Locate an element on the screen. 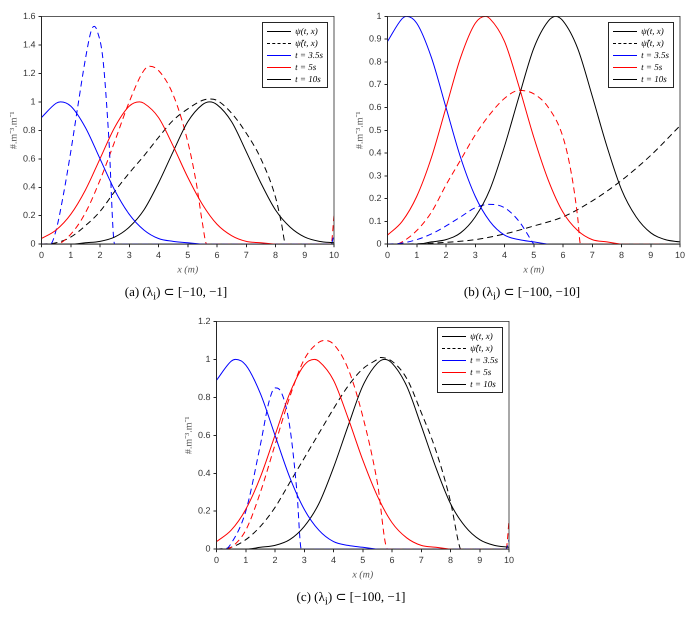 The image size is (699, 626). text: (b) (λ$_{i}$) ⊂ [−100, −10] is located at coordinates (522, 293).